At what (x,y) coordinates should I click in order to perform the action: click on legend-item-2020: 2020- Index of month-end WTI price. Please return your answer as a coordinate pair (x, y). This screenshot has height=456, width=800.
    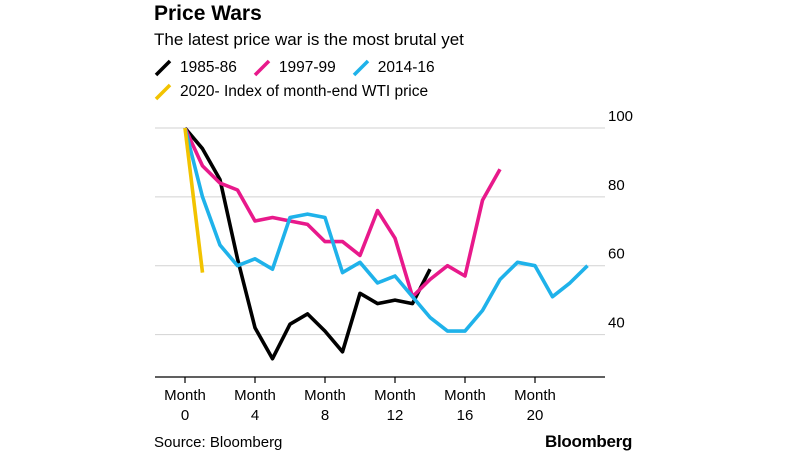
    Looking at the image, I should click on (291, 92).